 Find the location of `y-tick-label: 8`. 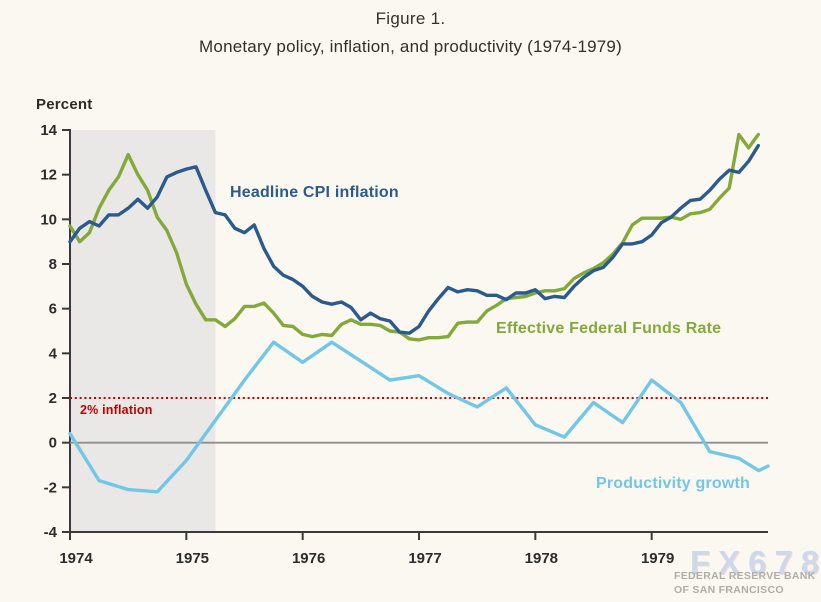

y-tick-label: 8 is located at coordinates (53, 264).